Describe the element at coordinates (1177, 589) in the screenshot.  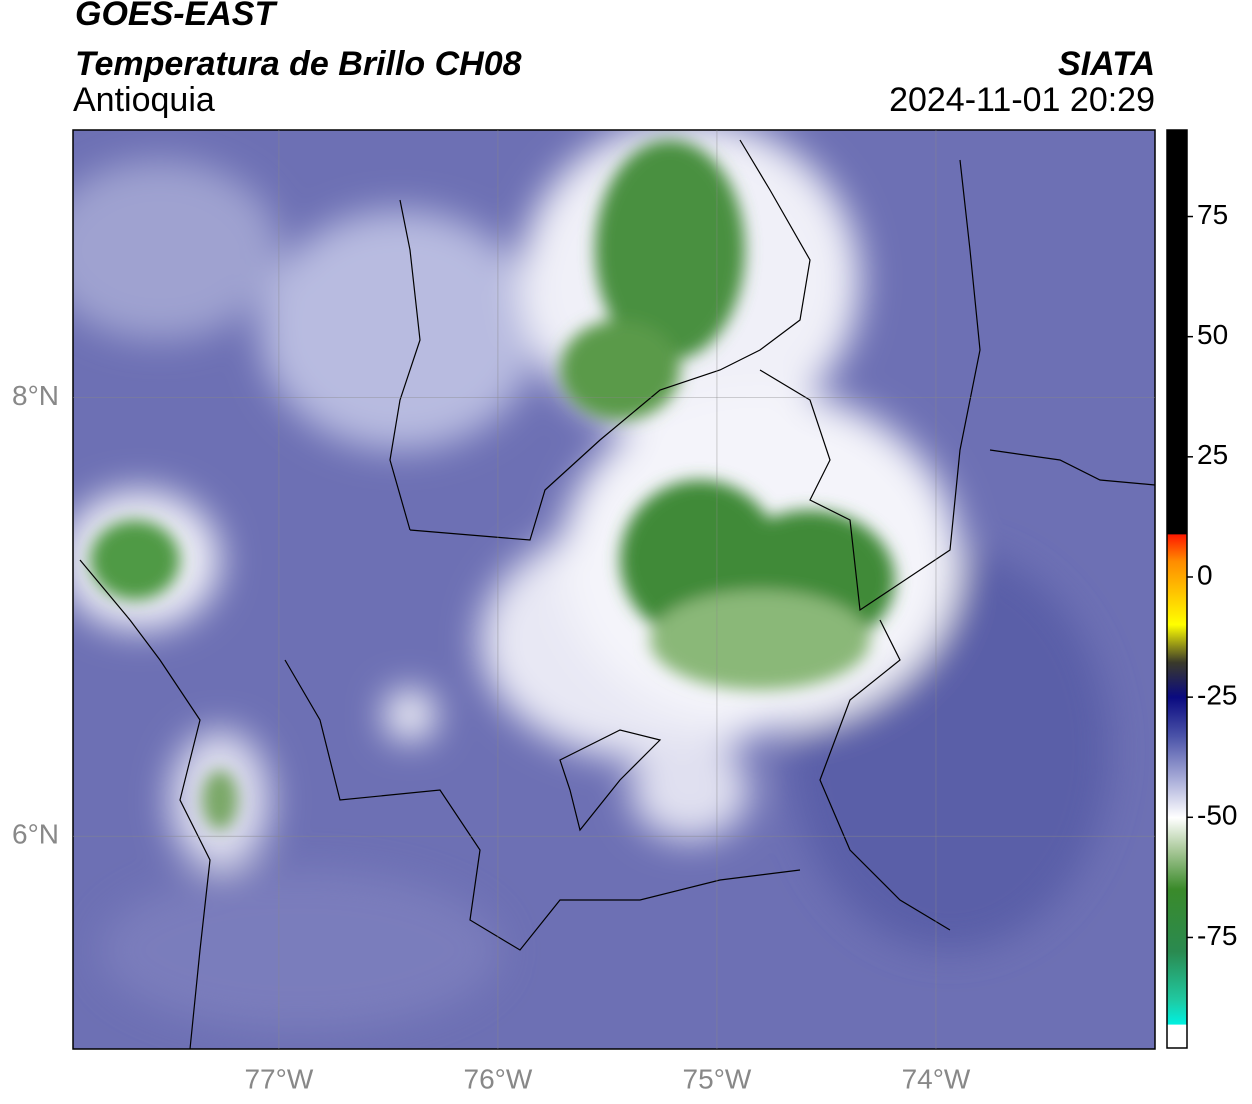
I see `colorbar` at that location.